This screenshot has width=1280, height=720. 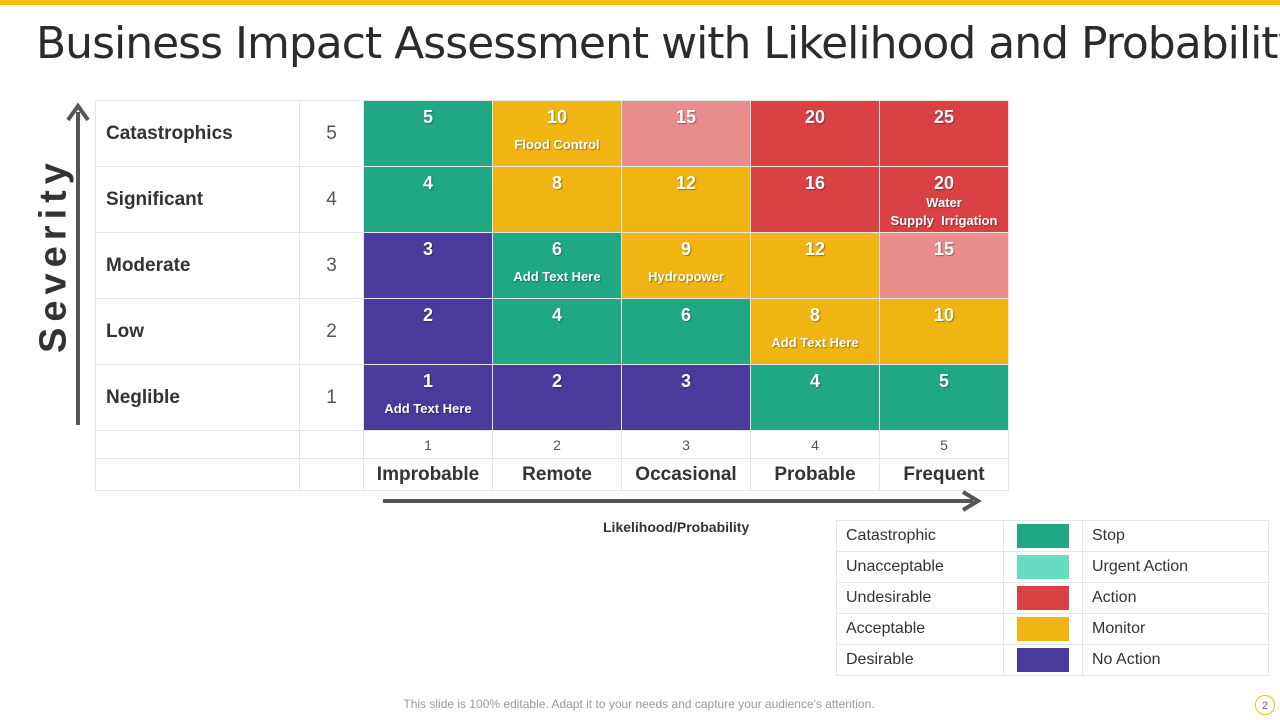 What do you see at coordinates (78, 263) in the screenshot?
I see `severity-axis-arrow` at bounding box center [78, 263].